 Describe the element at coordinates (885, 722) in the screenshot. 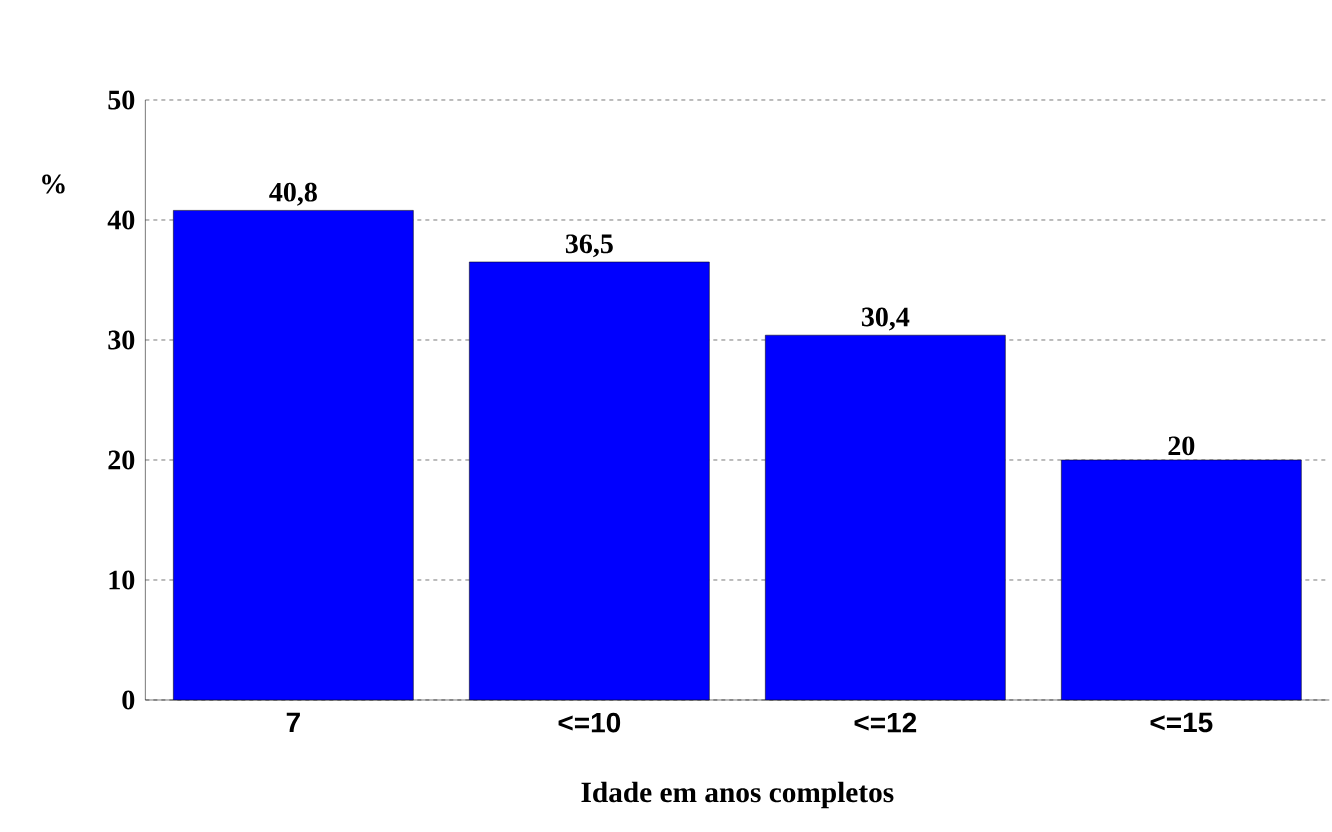

I see `x-tick-label: <=12` at that location.